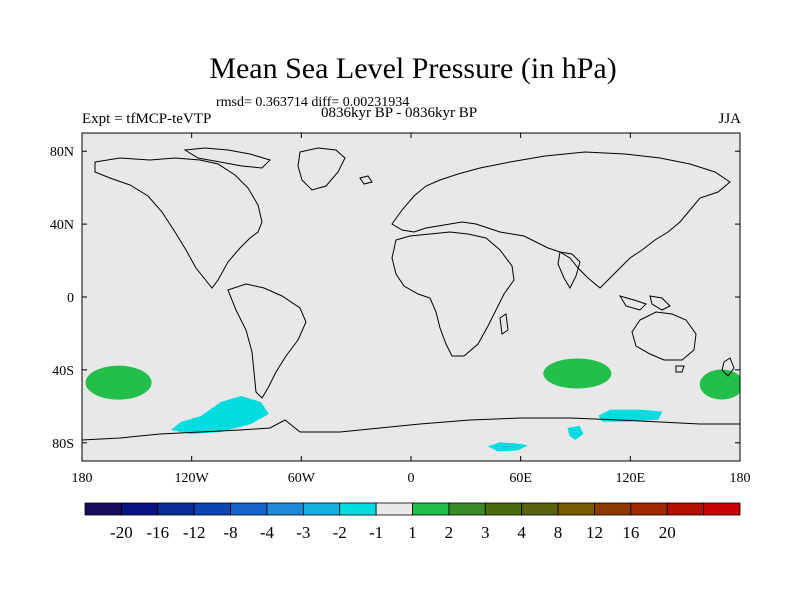 Image resolution: width=800 pixels, height=600 pixels. Describe the element at coordinates (313, 102) in the screenshot. I see `stats-label: rmsd= 0.363714 diff= 0.00231934` at that location.